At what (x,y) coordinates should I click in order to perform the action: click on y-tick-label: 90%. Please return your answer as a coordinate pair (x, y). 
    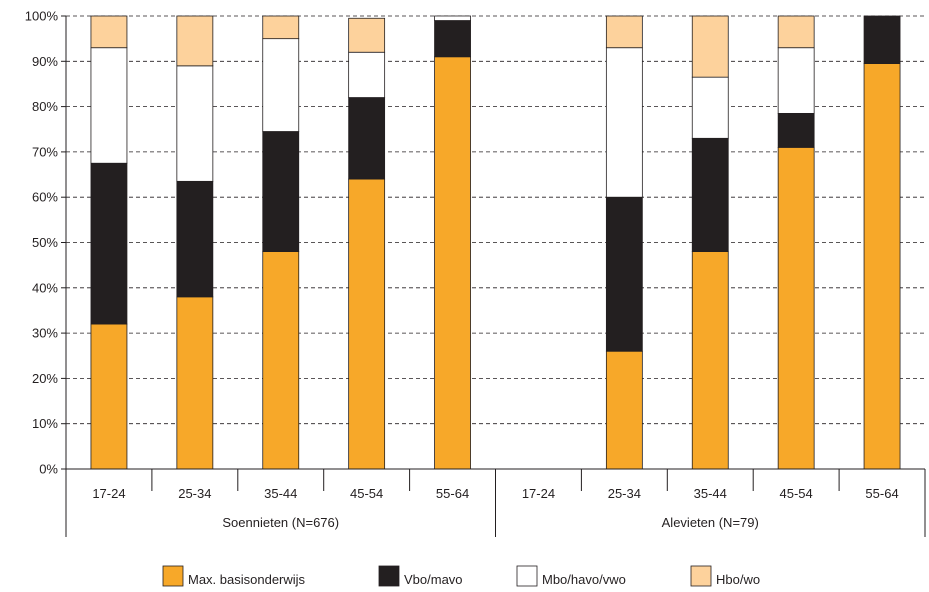
    Looking at the image, I should click on (45, 61).